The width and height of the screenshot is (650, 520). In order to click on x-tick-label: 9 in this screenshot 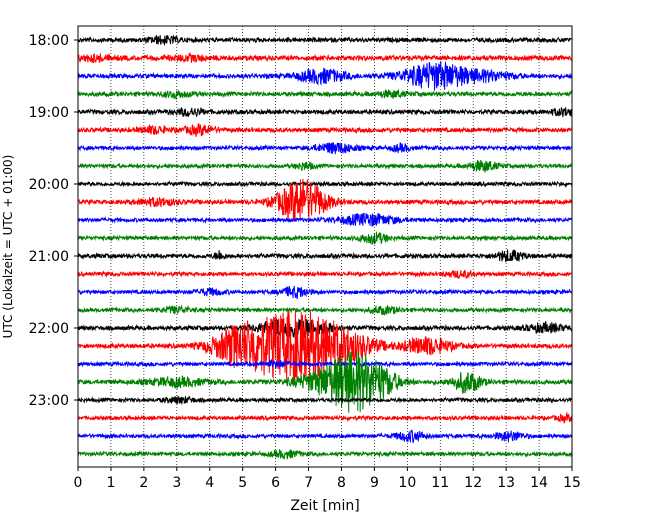, I will do `click(374, 483)`.